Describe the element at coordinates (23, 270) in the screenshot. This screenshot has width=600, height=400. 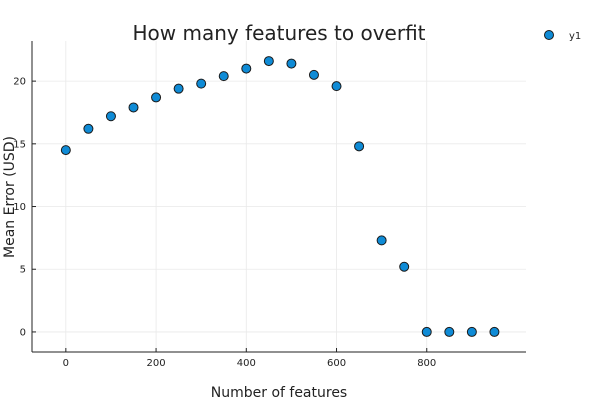
I see `y-tick-label: 5` at that location.